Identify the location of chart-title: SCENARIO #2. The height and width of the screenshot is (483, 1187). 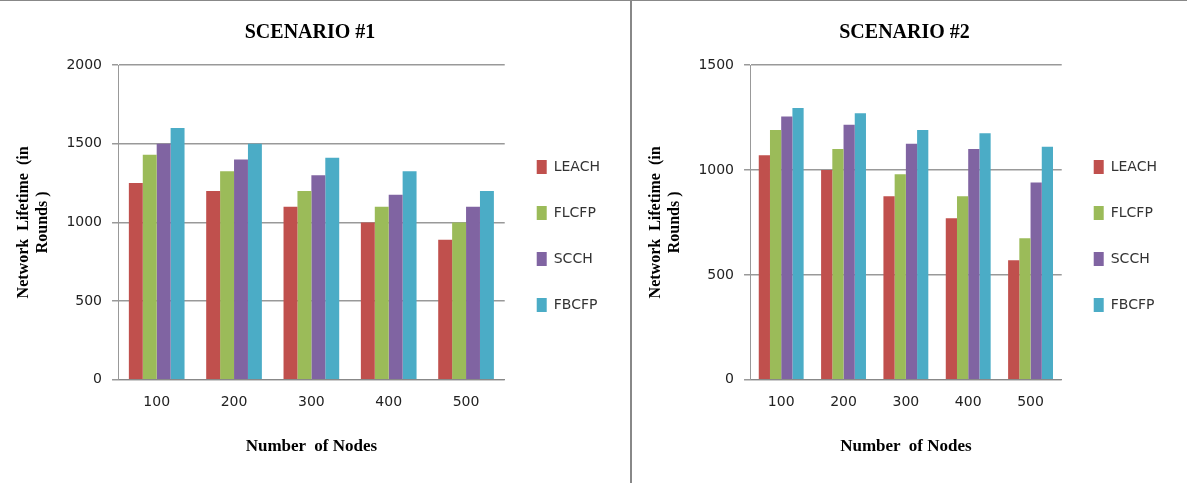
(904, 31).